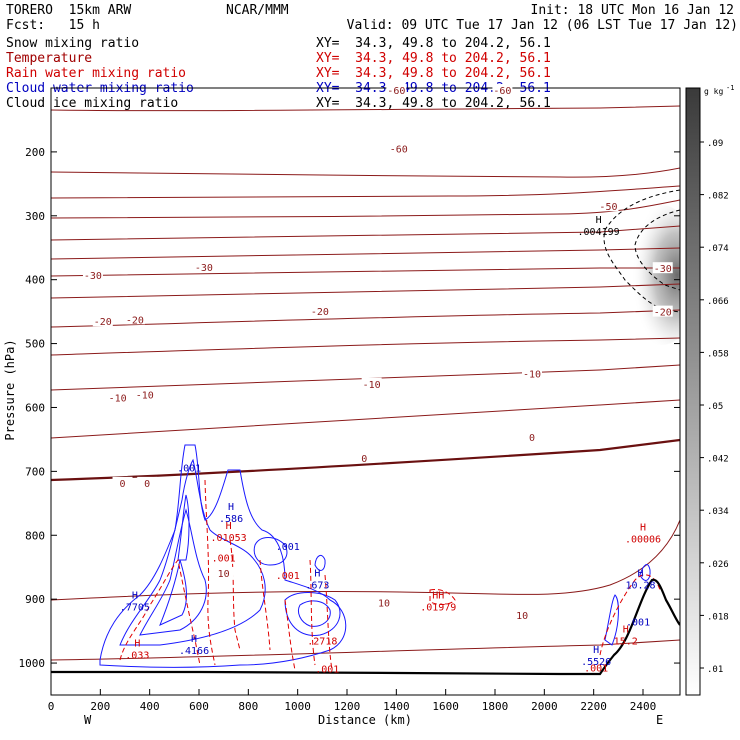 This screenshot has height=740, width=740. What do you see at coordinates (35, 535) in the screenshot?
I see `y-tick-label: 800` at bounding box center [35, 535].